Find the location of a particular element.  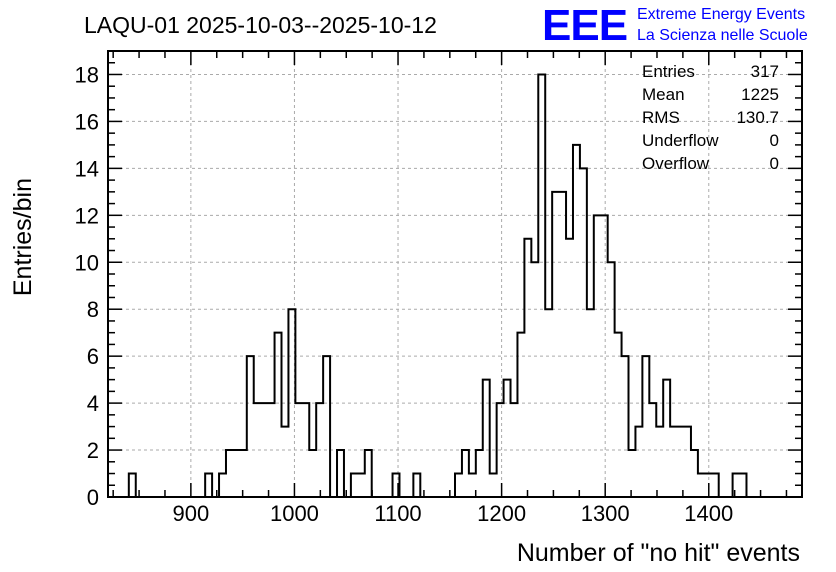

y-axis-label: Entries/bin is located at coordinates (23, 237).